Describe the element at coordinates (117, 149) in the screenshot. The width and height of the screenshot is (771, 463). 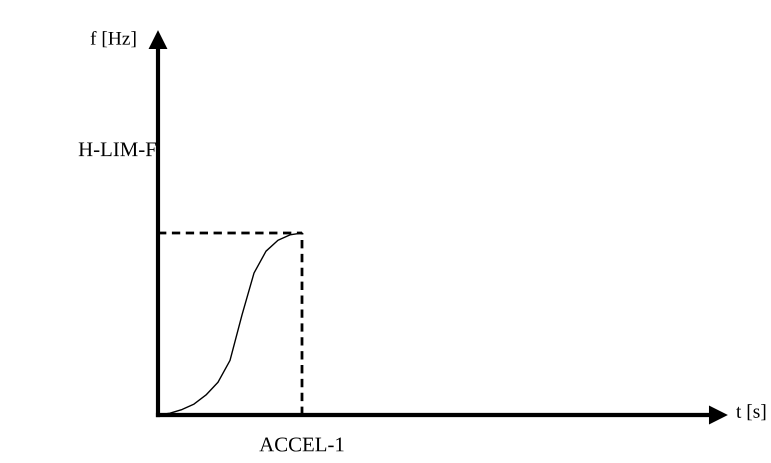
I see `ref-line-label: H-LIM-F` at that location.